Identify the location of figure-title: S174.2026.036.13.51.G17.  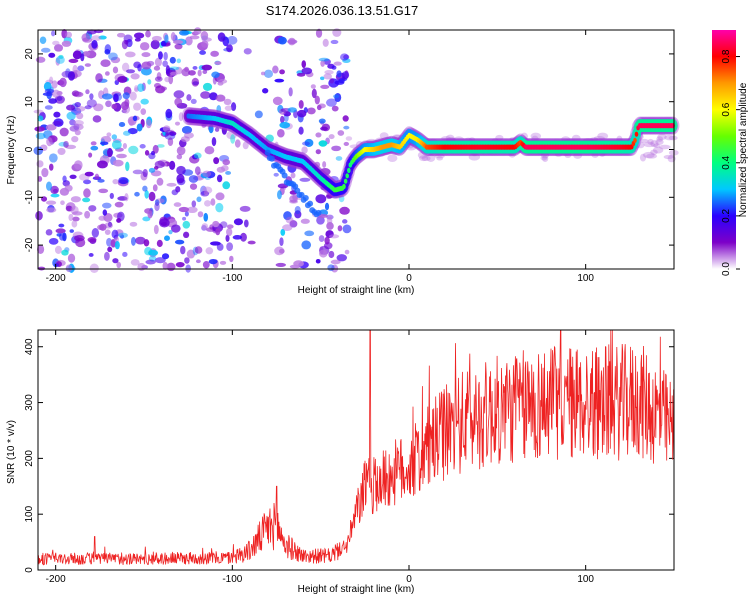
(342, 10).